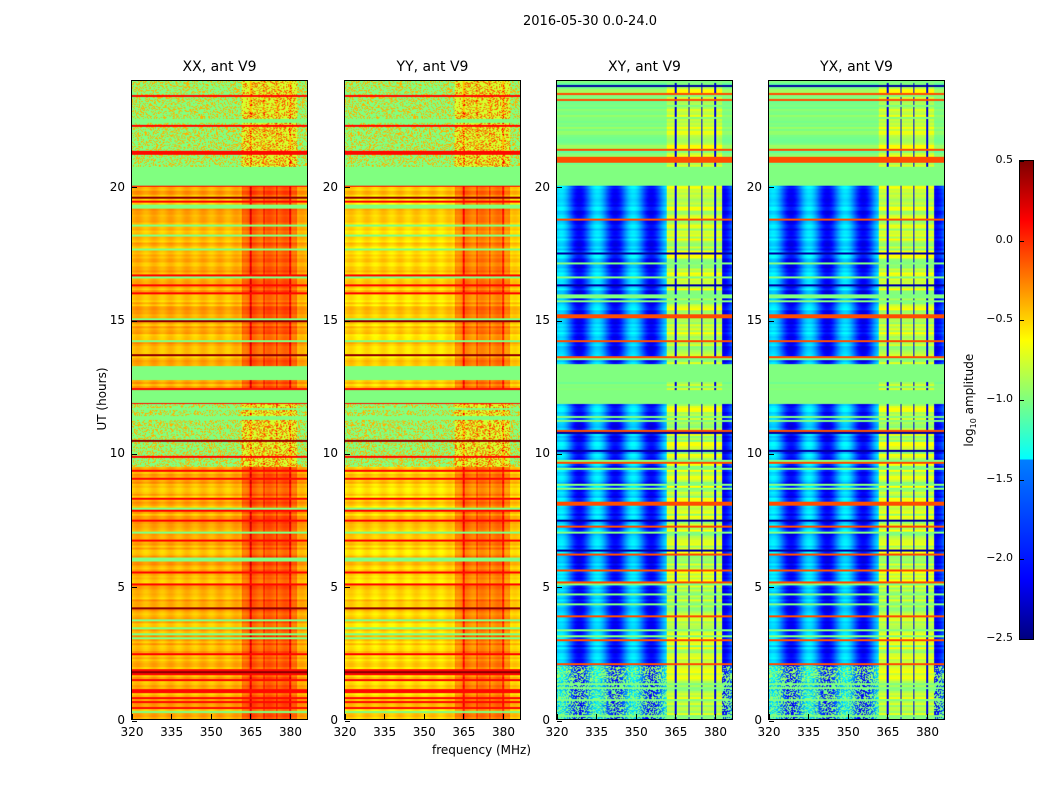 The width and height of the screenshot is (1050, 800). What do you see at coordinates (432, 67) in the screenshot?
I see `panel-title: YY, ant V9` at bounding box center [432, 67].